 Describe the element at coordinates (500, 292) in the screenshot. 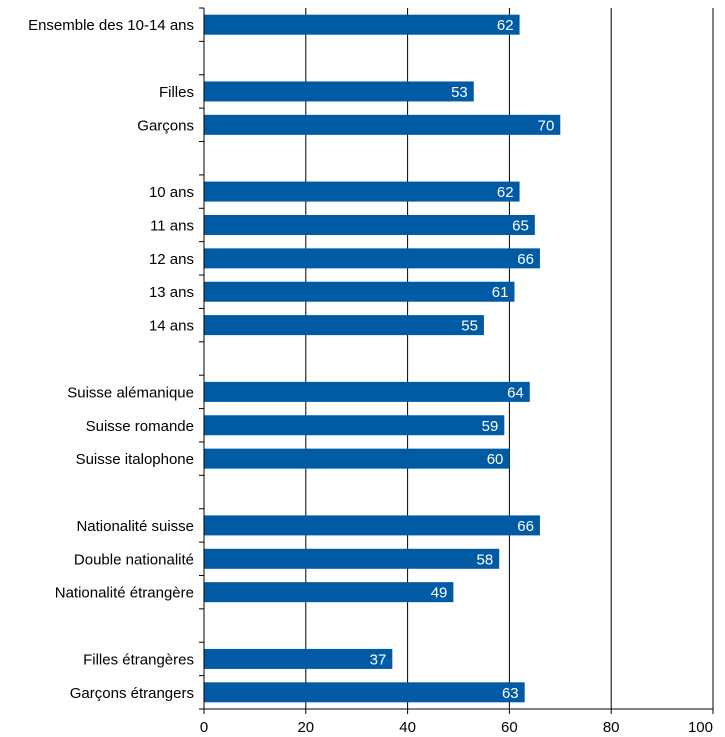

I see `data-label-8: 61` at that location.